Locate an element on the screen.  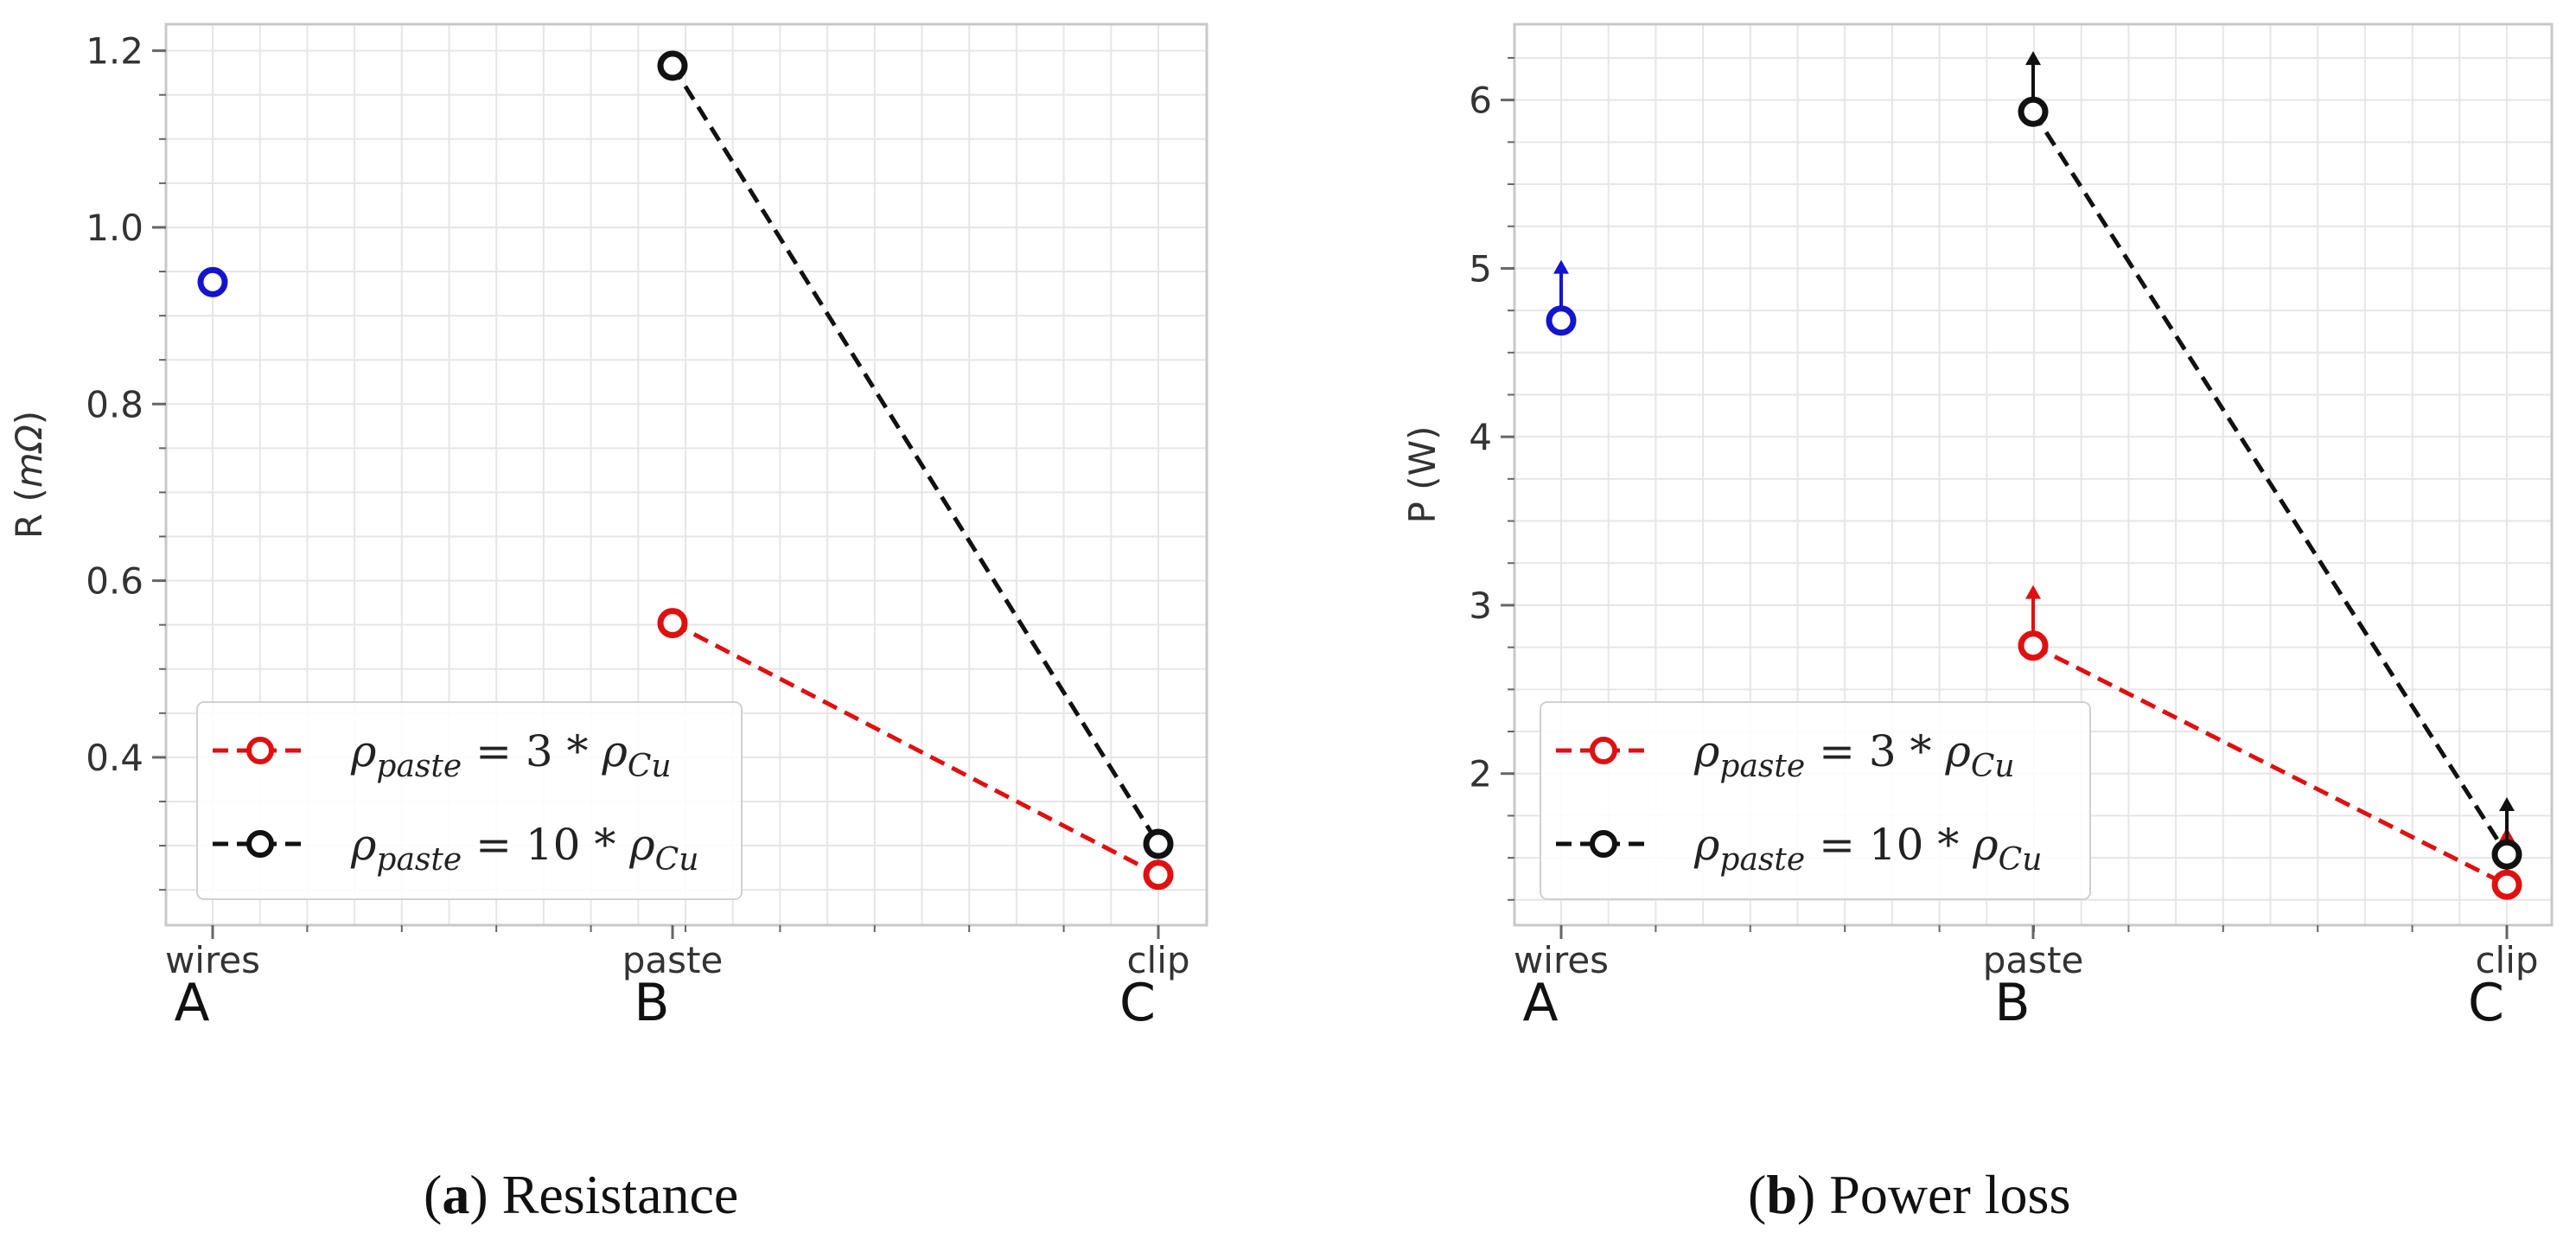
y-axis-label: R (mΩ) is located at coordinates (29, 475).